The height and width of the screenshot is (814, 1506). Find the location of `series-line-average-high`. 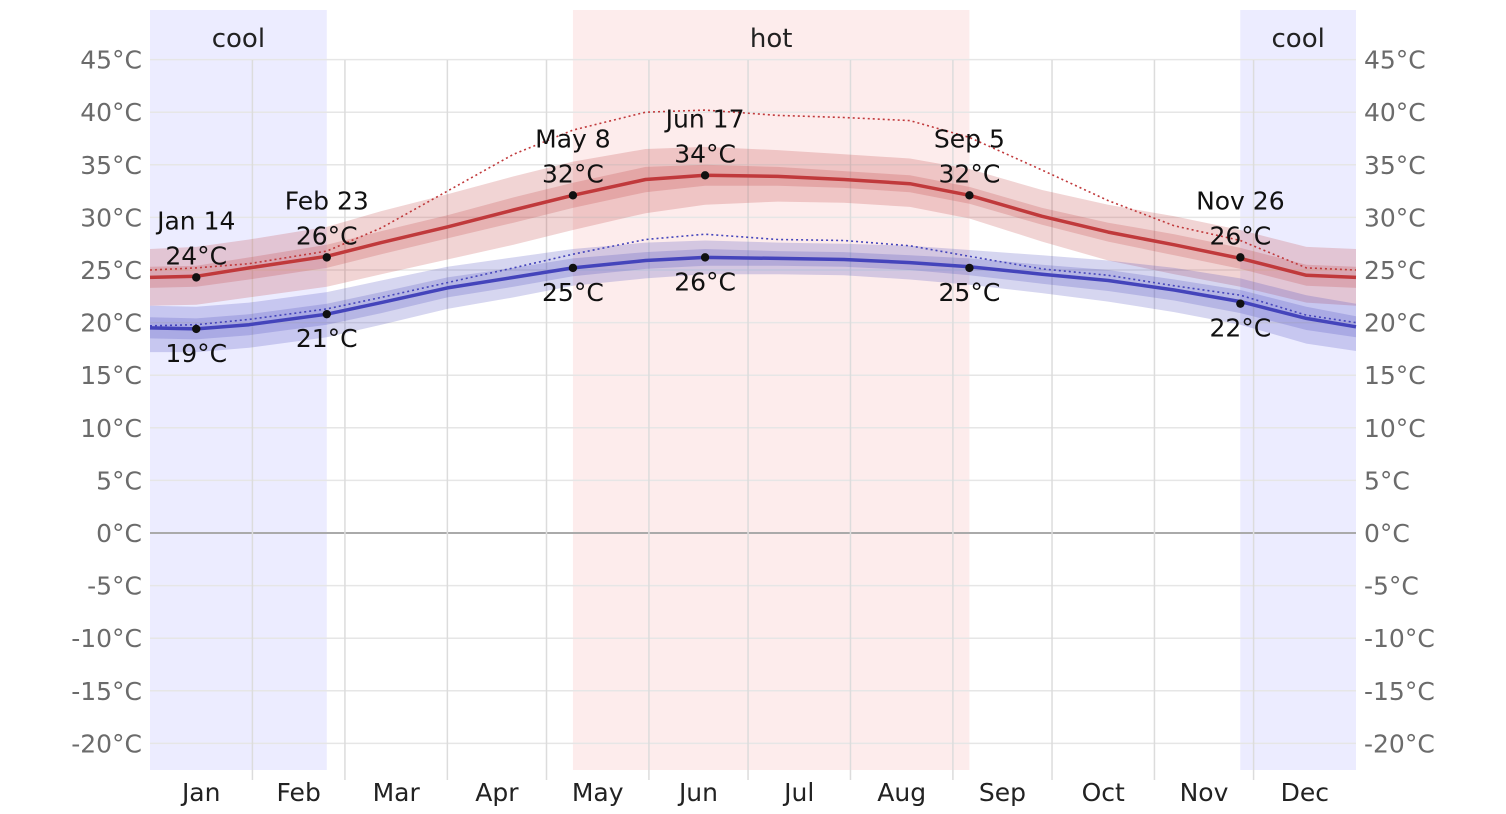

series-line-average-high is located at coordinates (753, 226).